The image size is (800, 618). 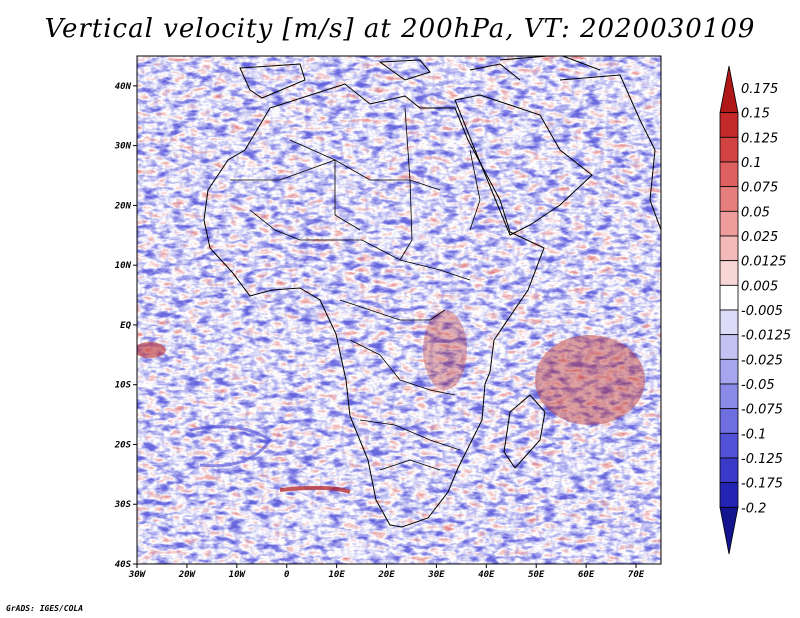 What do you see at coordinates (729, 530) in the screenshot?
I see `colorbar-bottom-arrow` at bounding box center [729, 530].